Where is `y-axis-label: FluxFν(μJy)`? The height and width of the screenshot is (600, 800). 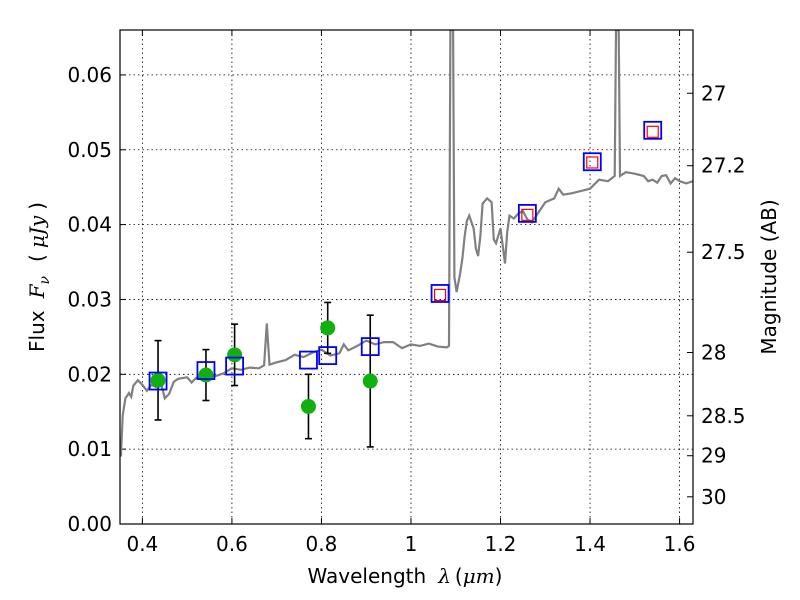
y-axis-label: FluxFν(μJy) is located at coordinates (39, 277).